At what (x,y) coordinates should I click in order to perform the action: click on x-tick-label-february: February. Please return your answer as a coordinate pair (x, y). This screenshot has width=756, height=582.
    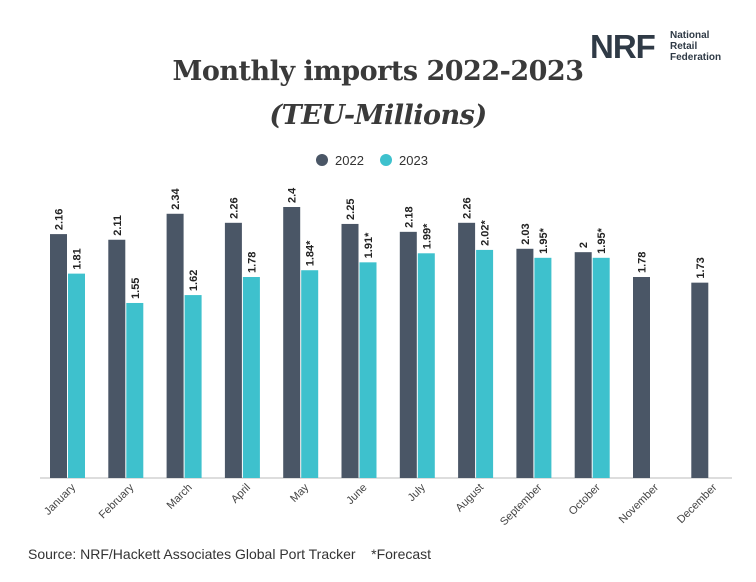
    Looking at the image, I should click on (117, 501).